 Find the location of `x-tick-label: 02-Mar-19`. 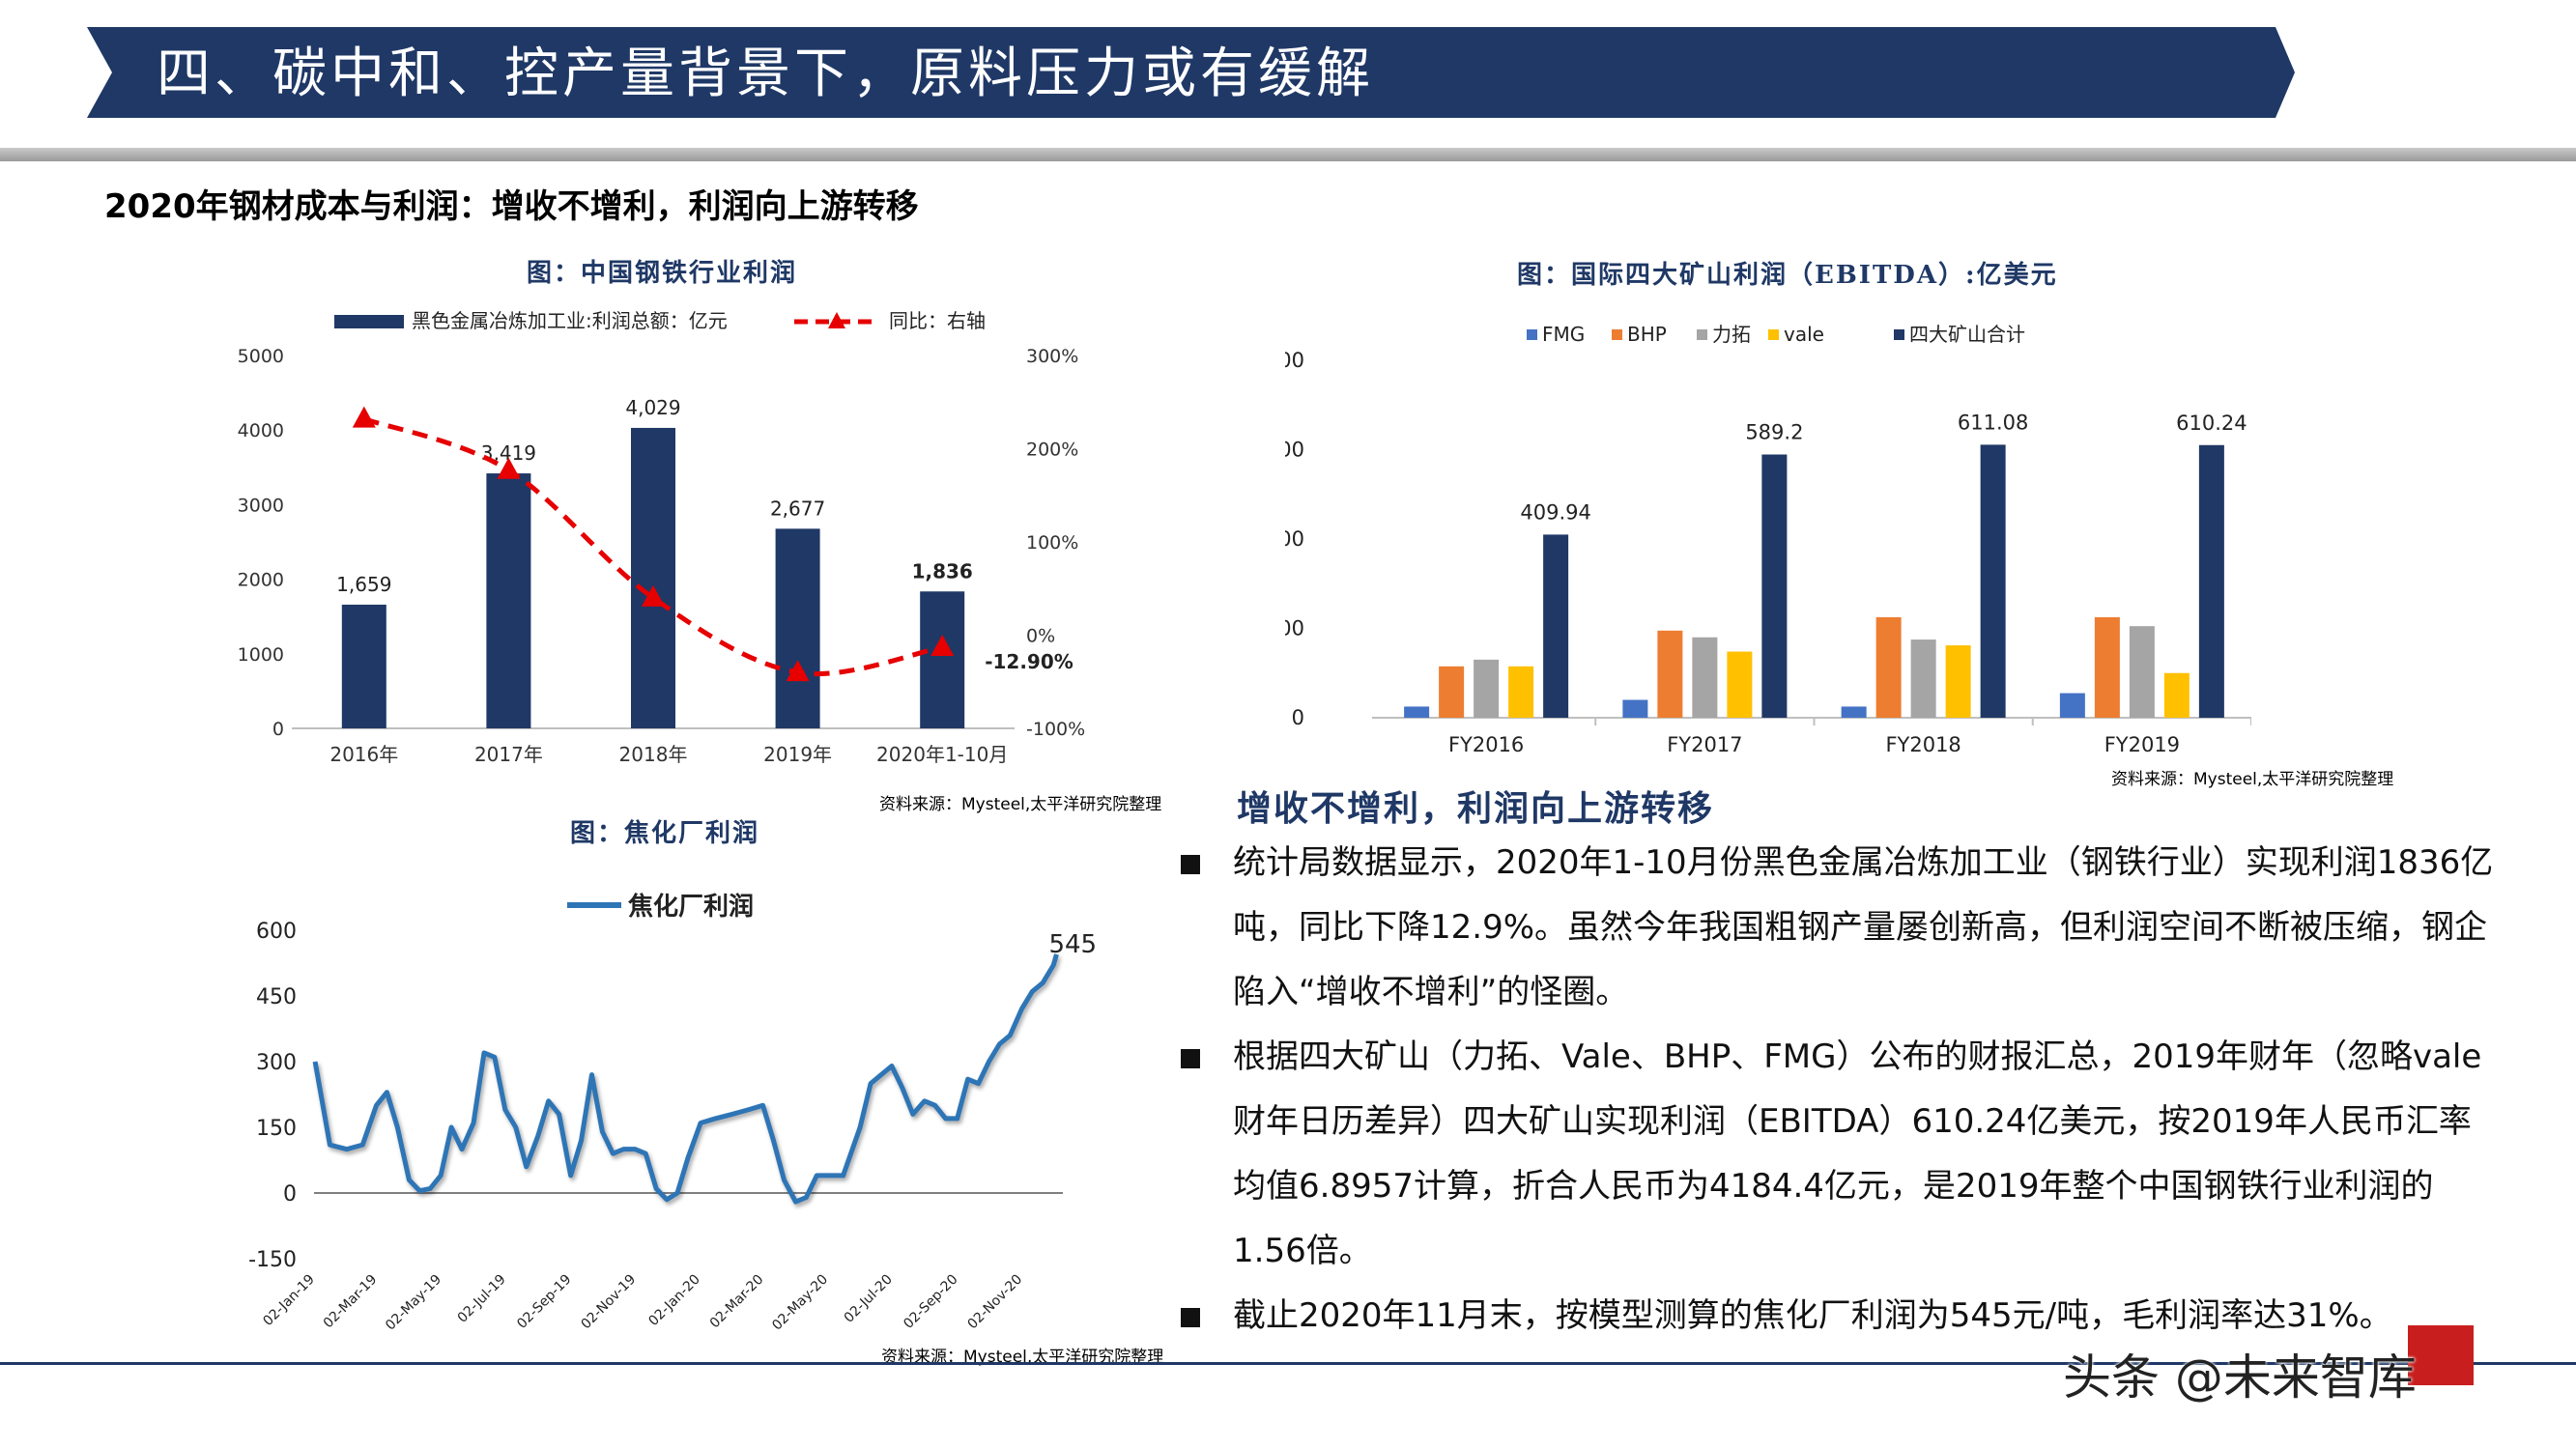

x-tick-label: 02-Mar-19 is located at coordinates (351, 1302).